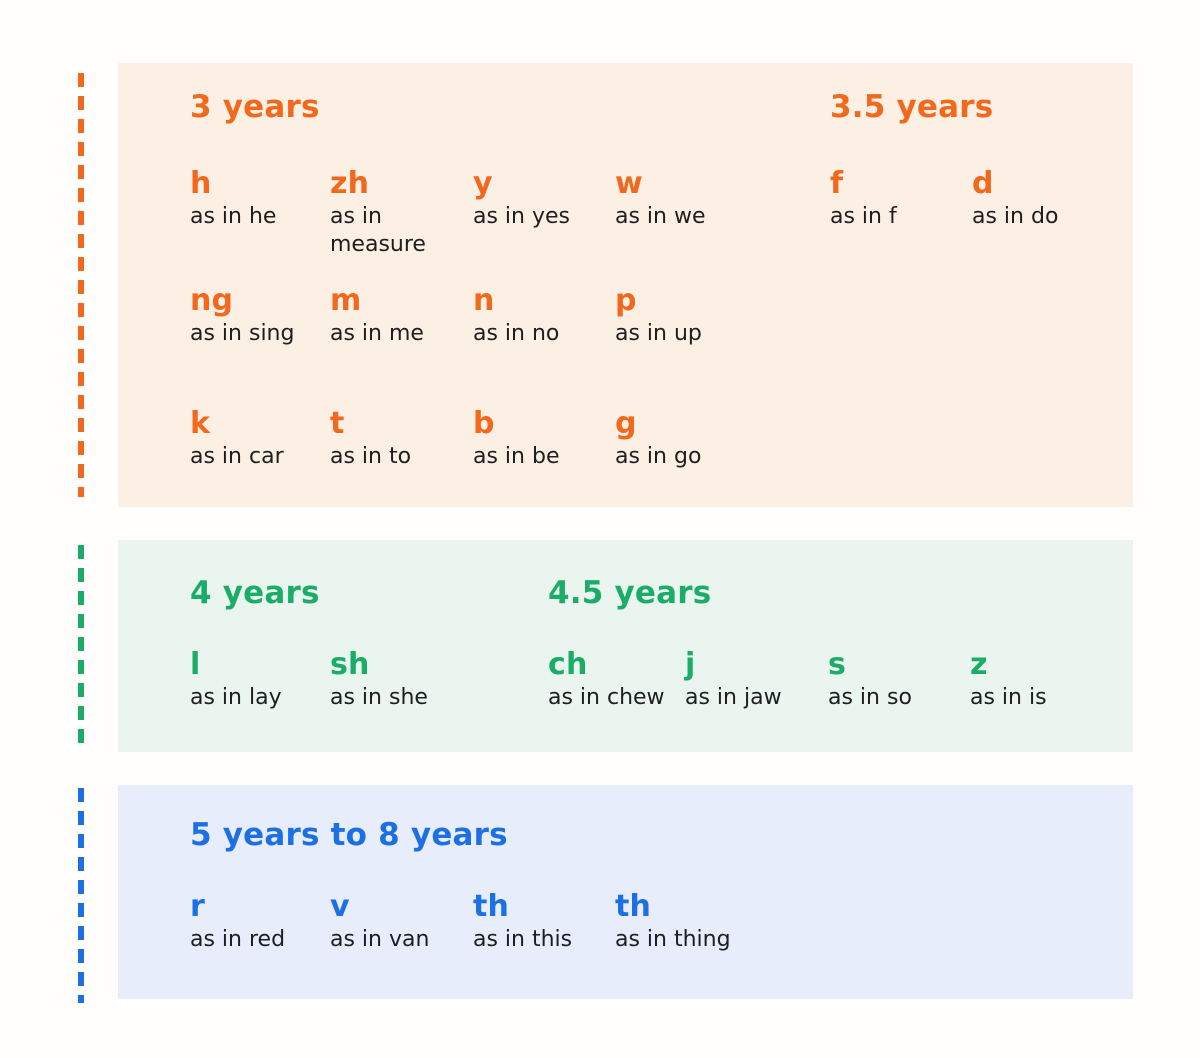 This screenshot has height=1058, width=1200. Describe the element at coordinates (371, 456) in the screenshot. I see `phoneme-example: as in to` at that location.